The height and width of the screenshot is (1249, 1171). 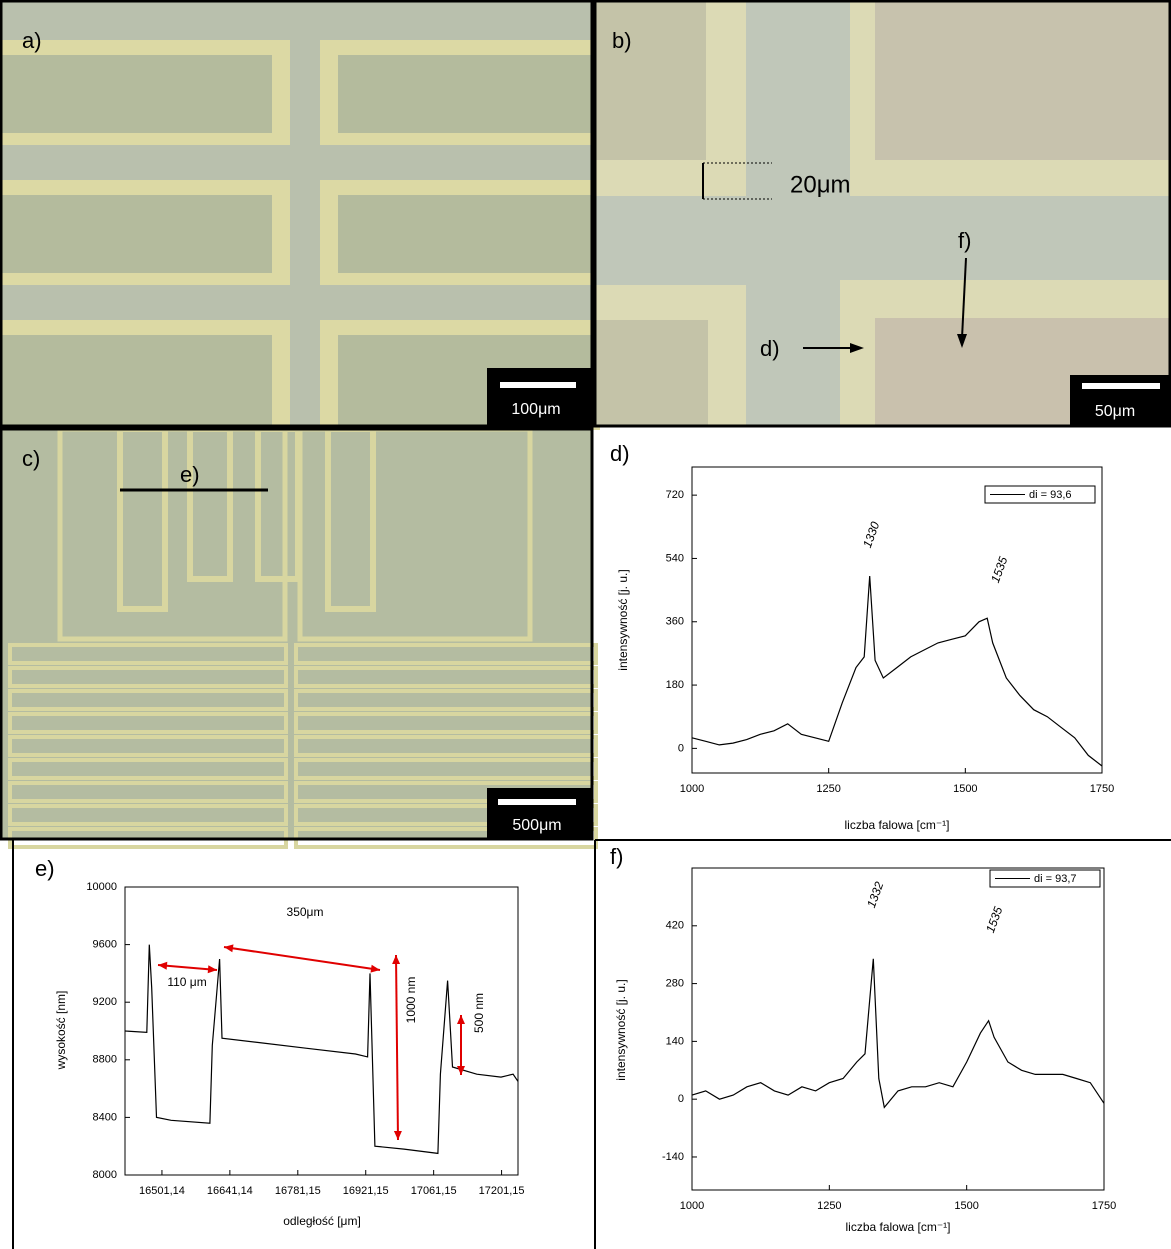 What do you see at coordinates (675, 558) in the screenshot?
I see `y-tick-label: 540` at bounding box center [675, 558].